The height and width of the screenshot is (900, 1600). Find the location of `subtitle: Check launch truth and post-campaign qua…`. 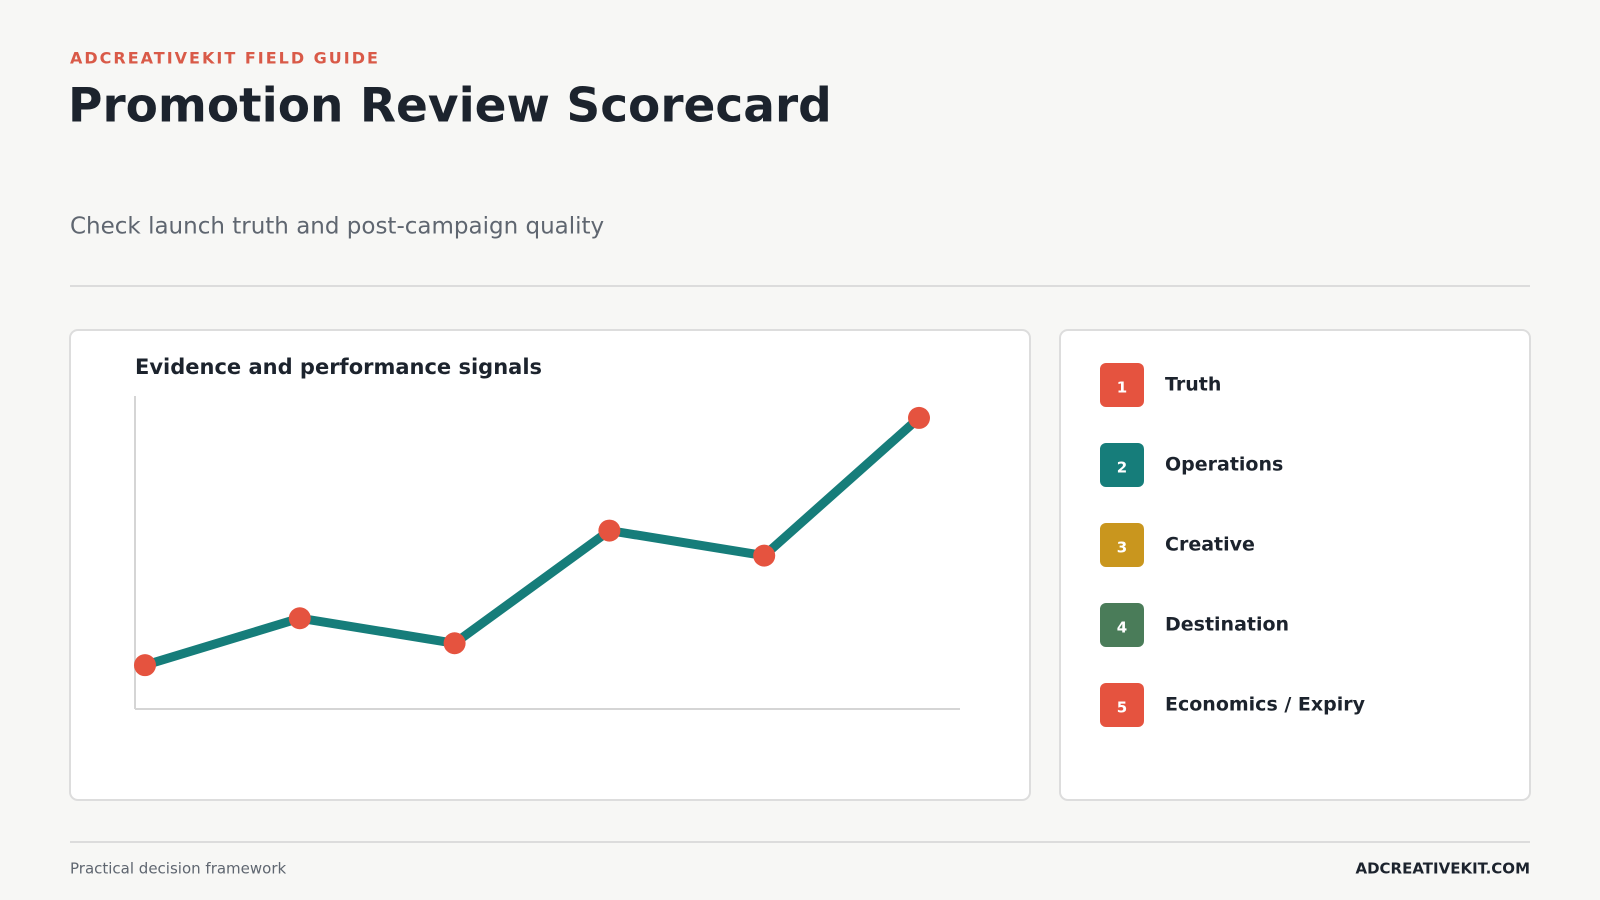

subtitle: Check launch truth and post-campaign qua… is located at coordinates (337, 227).